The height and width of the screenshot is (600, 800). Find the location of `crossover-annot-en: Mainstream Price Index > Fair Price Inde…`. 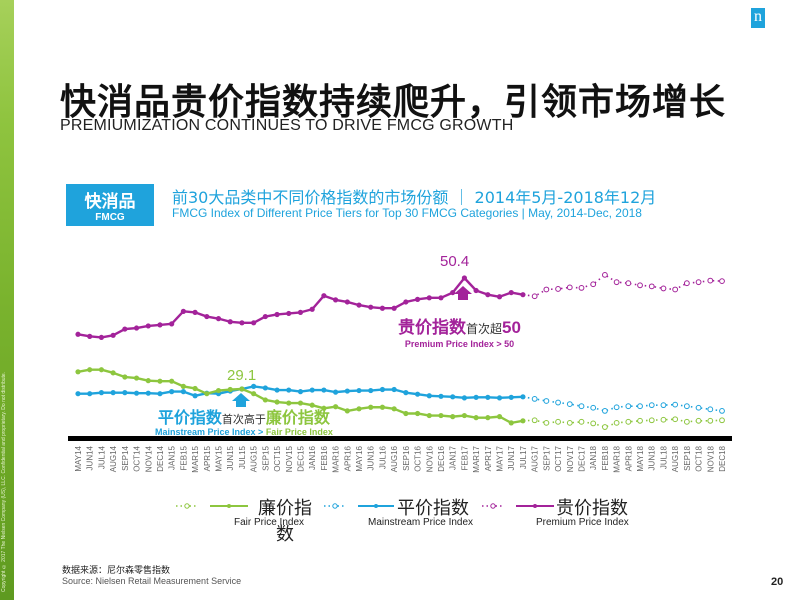

crossover-annot-en: Mainstream Price Index > Fair Price Inde… is located at coordinates (244, 432).